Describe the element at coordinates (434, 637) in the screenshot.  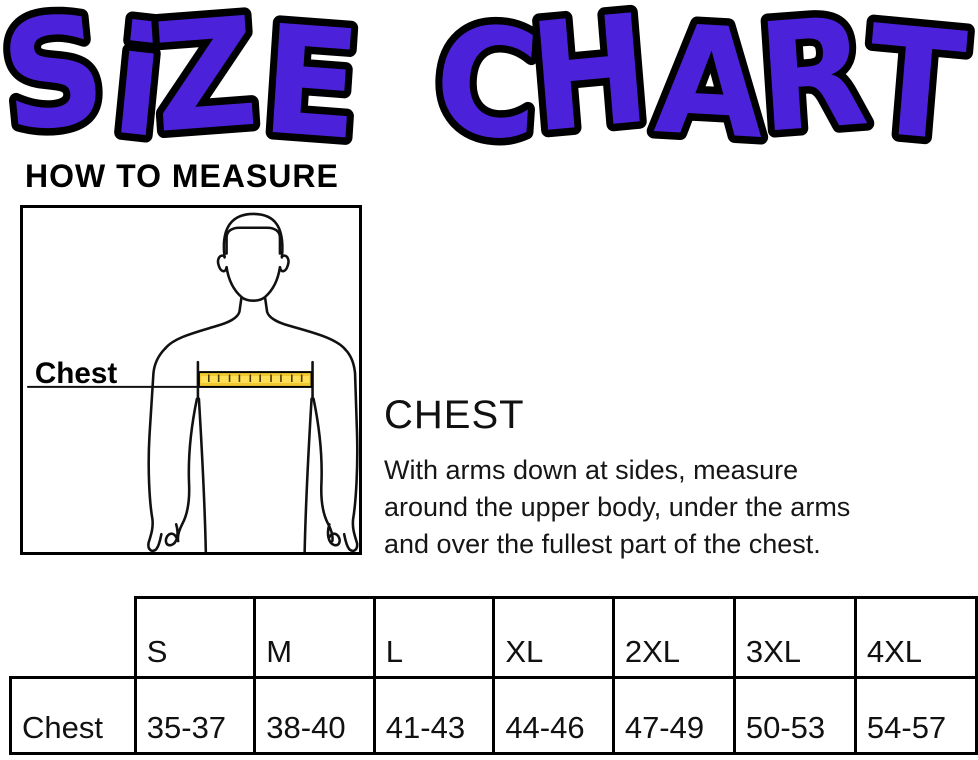
I see `size-header-l: L` at that location.